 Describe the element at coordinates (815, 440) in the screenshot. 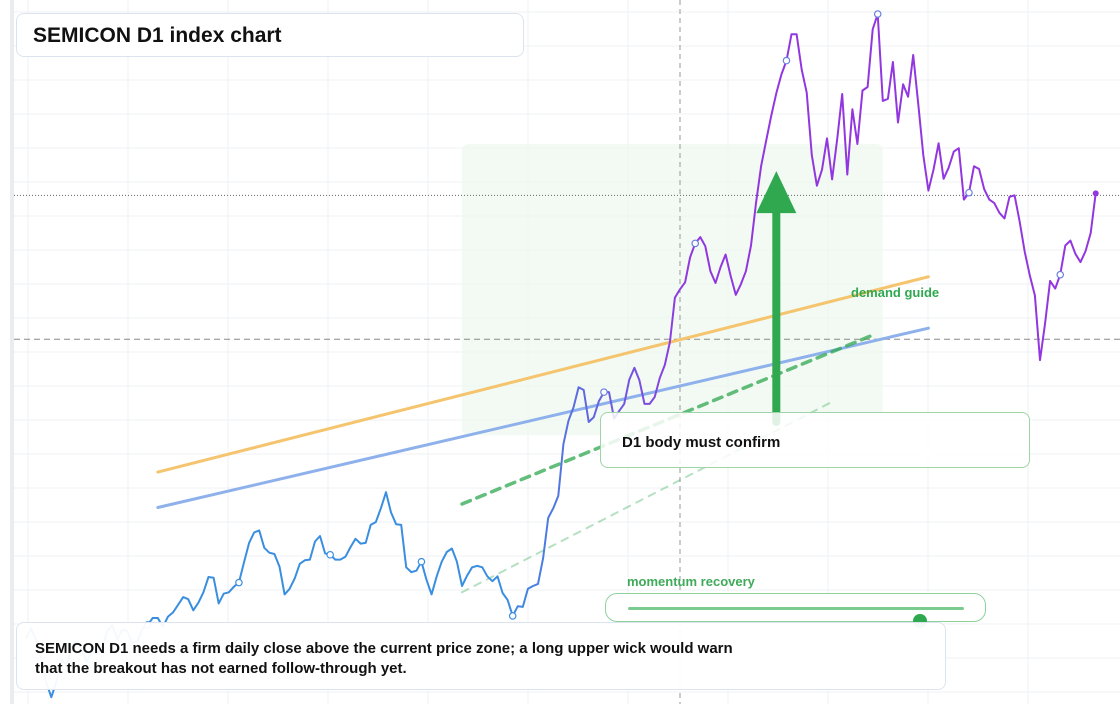

I see `confirm-callout: D1 body must confirm` at that location.